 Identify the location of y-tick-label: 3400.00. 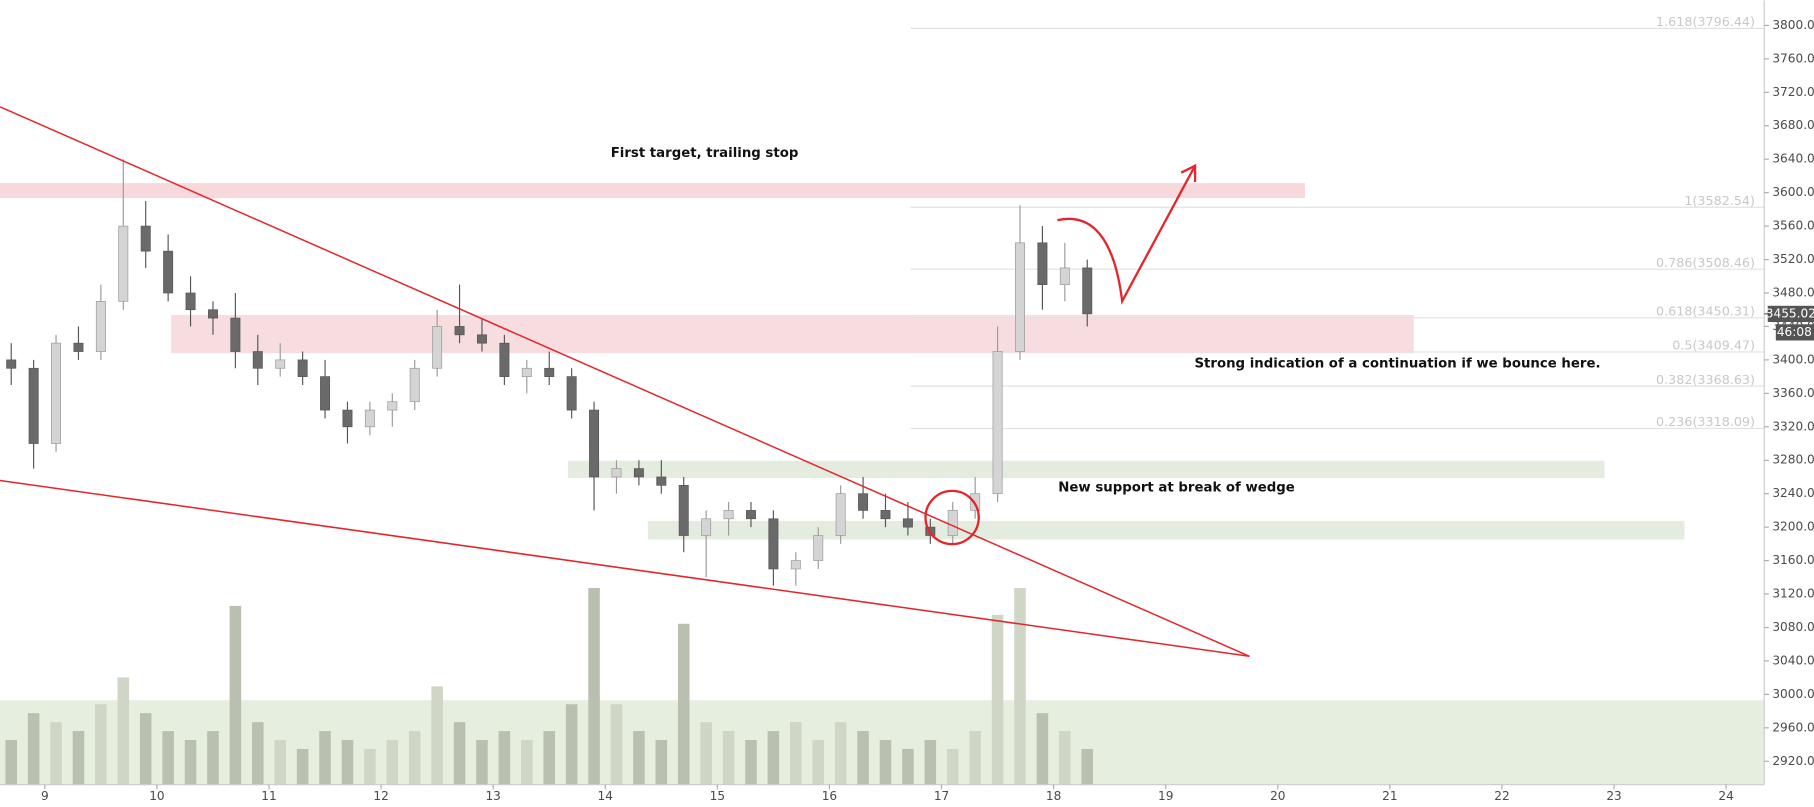
(1793, 359).